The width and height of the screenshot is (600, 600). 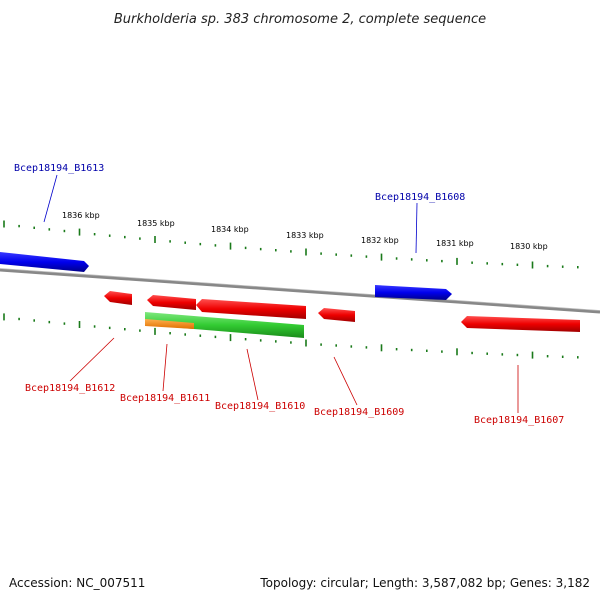 What do you see at coordinates (59, 168) in the screenshot?
I see `label-b1613: Bcep18194_B1613` at bounding box center [59, 168].